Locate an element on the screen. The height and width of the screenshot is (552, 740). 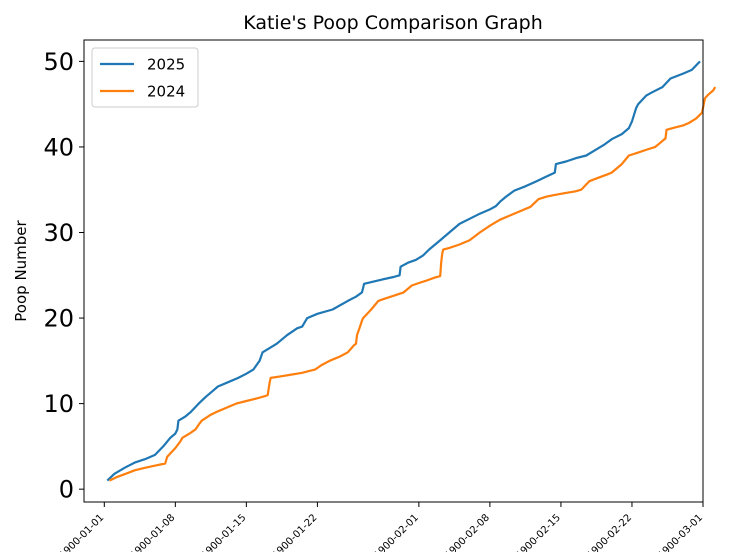
x-tick-label: 1900-02-01 is located at coordinates (396, 532).